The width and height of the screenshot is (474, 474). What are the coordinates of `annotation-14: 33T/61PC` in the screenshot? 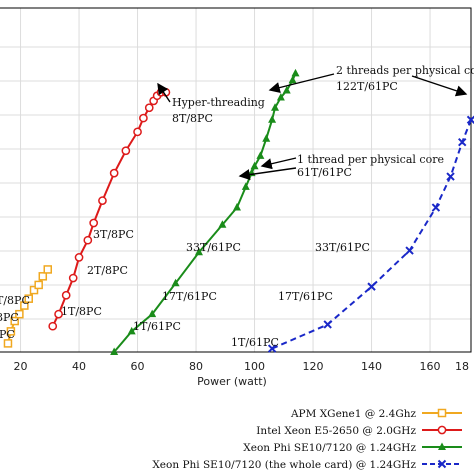 It's located at (342, 247).